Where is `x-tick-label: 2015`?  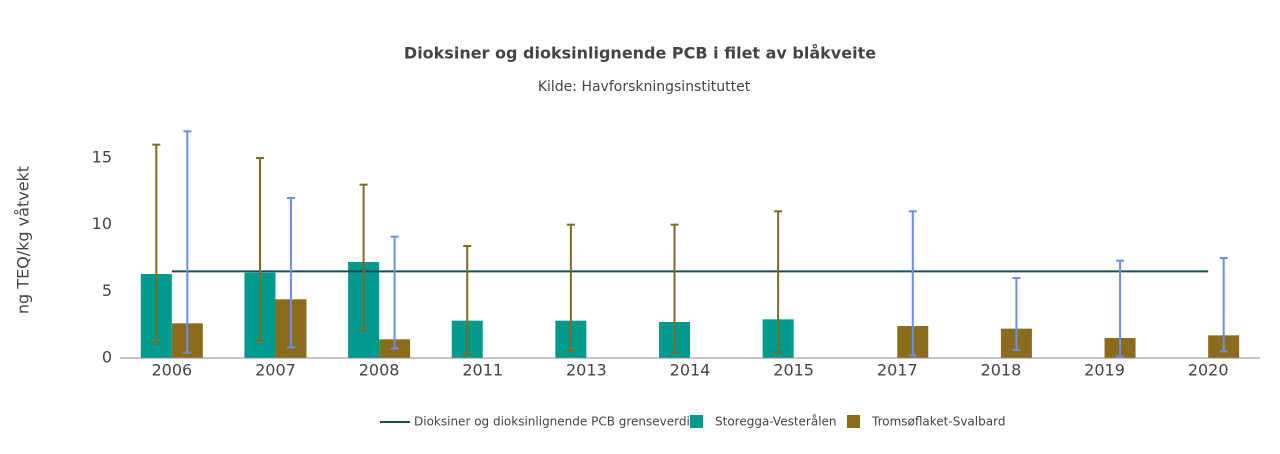 x-tick-label: 2015 is located at coordinates (793, 370).